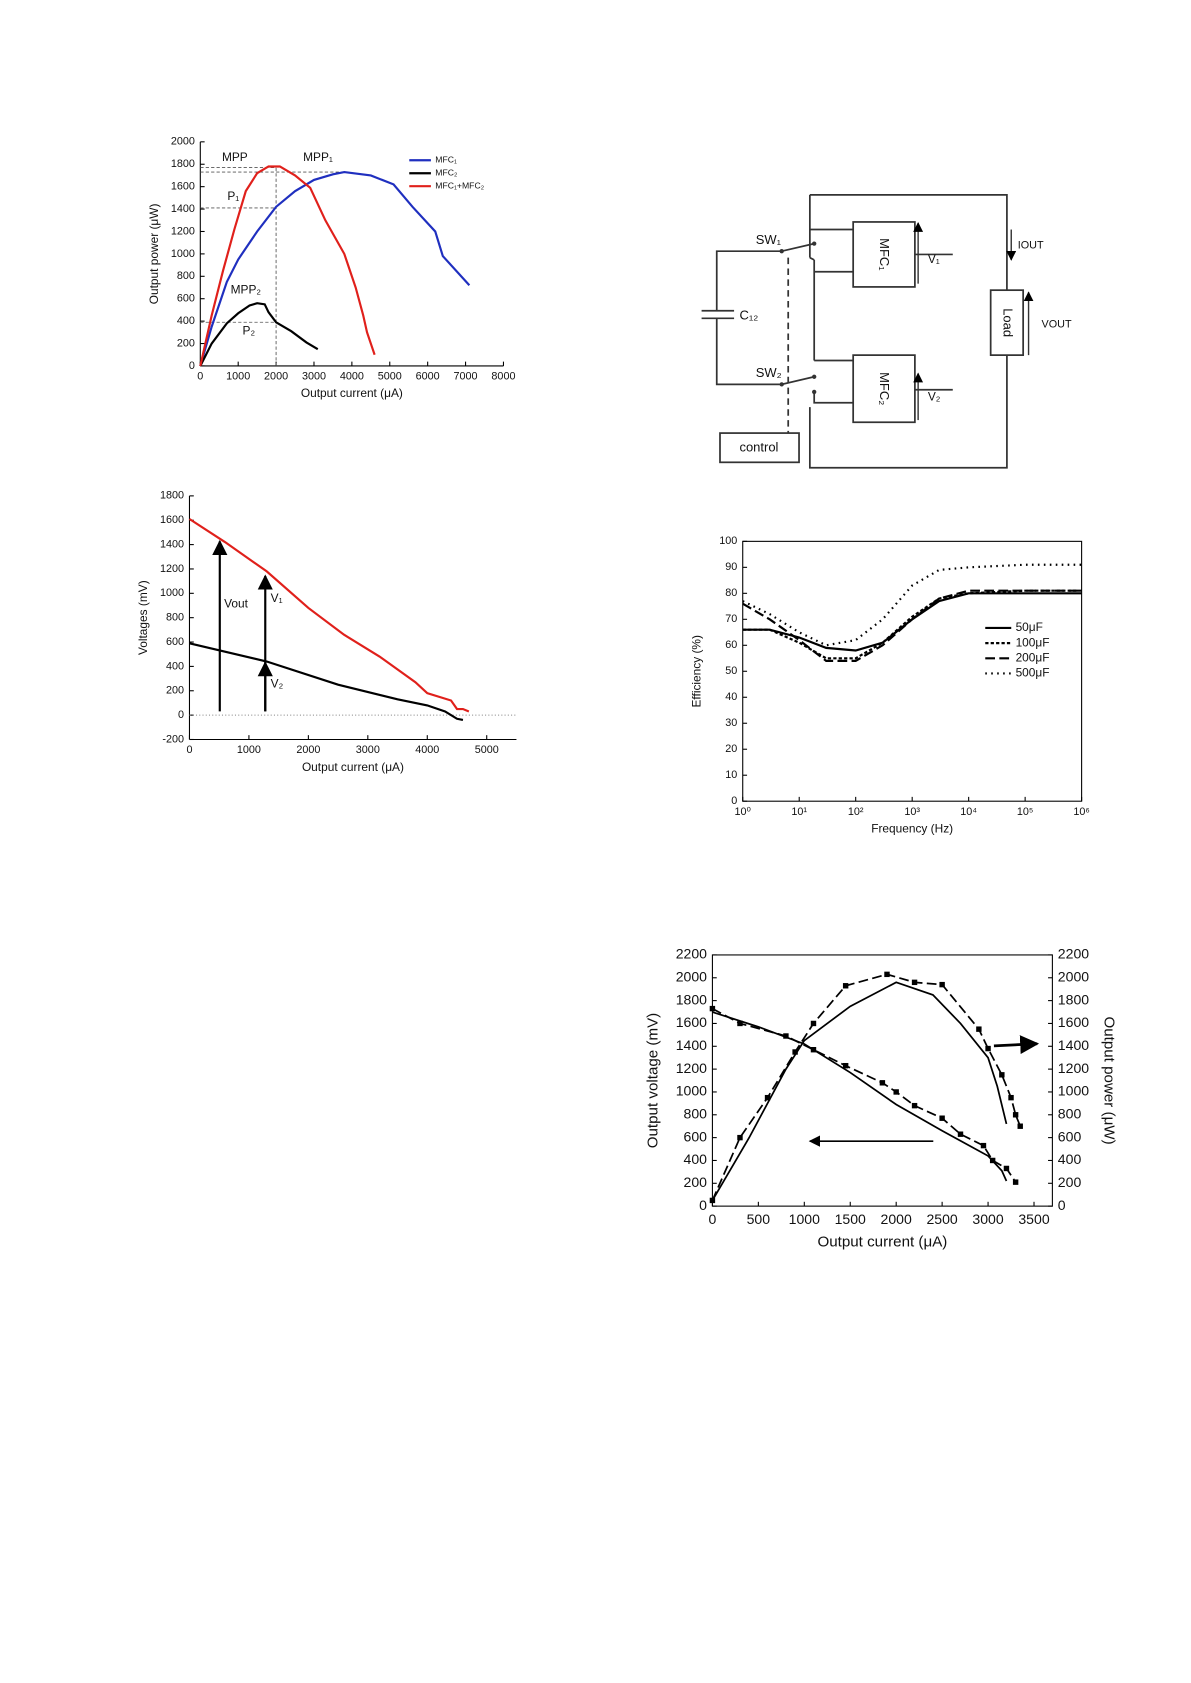 Image resolution: width=1191 pixels, height=1683 pixels. What do you see at coordinates (1073, 999) in the screenshot?
I see `y2-tick-label: 1800` at bounding box center [1073, 999].